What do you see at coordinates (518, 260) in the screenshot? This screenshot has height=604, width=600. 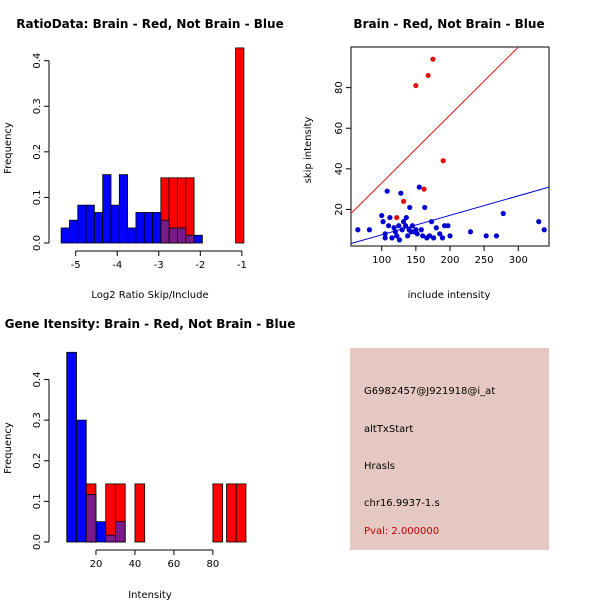 I see `scatter-x-tick-label: 300` at bounding box center [518, 260].